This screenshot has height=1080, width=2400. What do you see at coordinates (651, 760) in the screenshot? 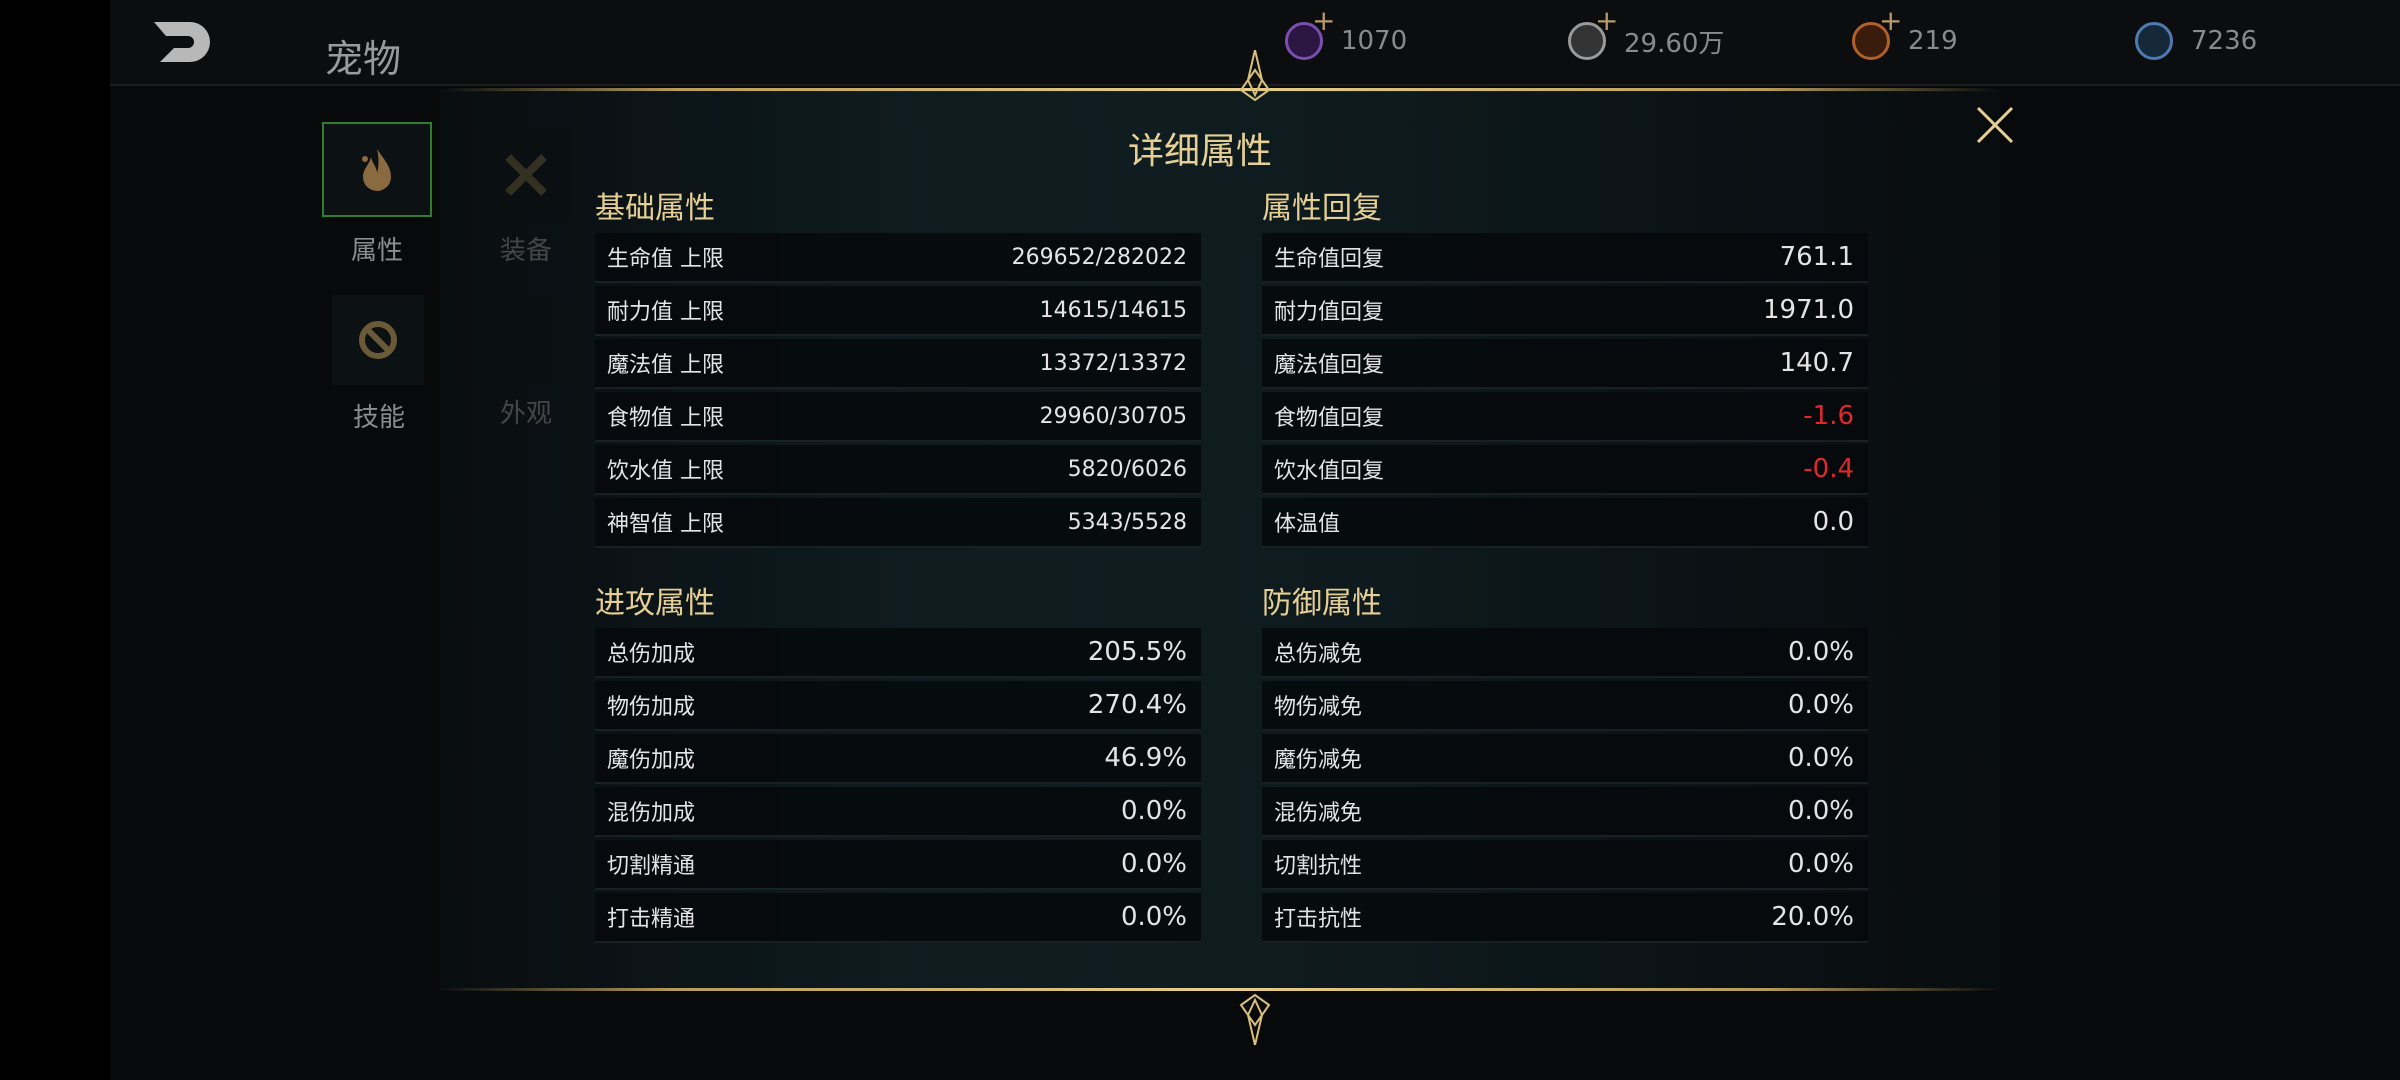
I see `stat-label: 魔伤加成` at bounding box center [651, 760].